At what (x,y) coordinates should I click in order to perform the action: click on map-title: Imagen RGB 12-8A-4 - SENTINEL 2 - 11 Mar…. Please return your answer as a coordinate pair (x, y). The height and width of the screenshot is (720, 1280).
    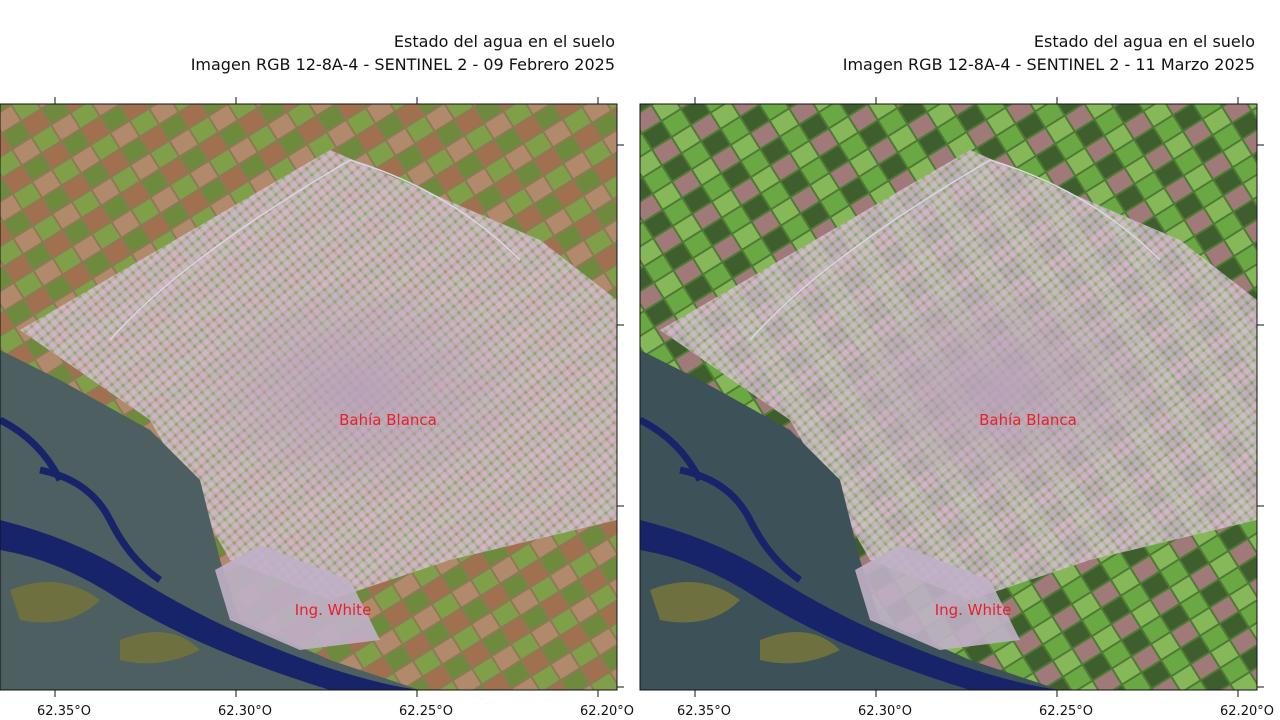
    Looking at the image, I should click on (1049, 64).